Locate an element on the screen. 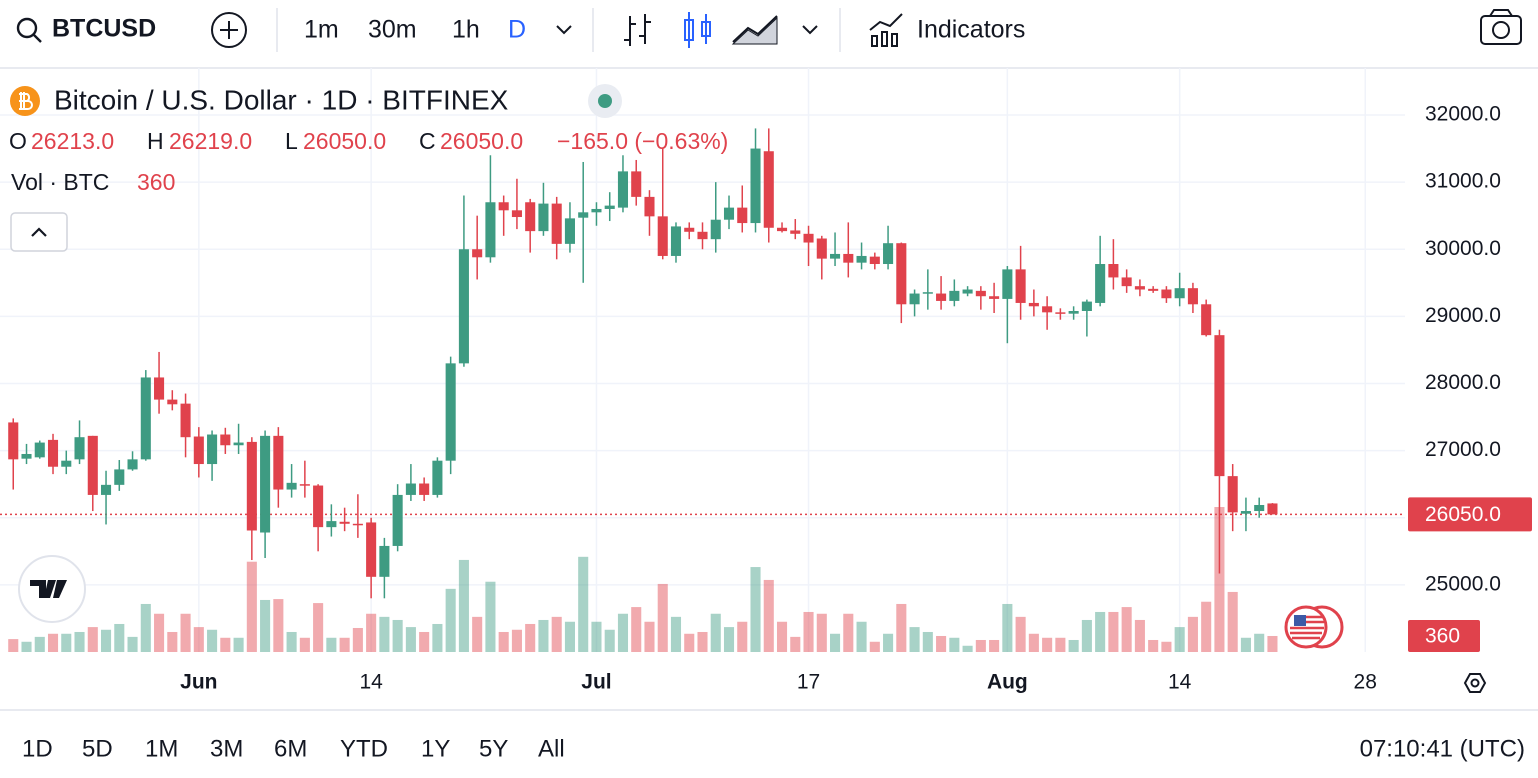 This screenshot has width=1538, height=778. last-price-badge is located at coordinates (1470, 514).